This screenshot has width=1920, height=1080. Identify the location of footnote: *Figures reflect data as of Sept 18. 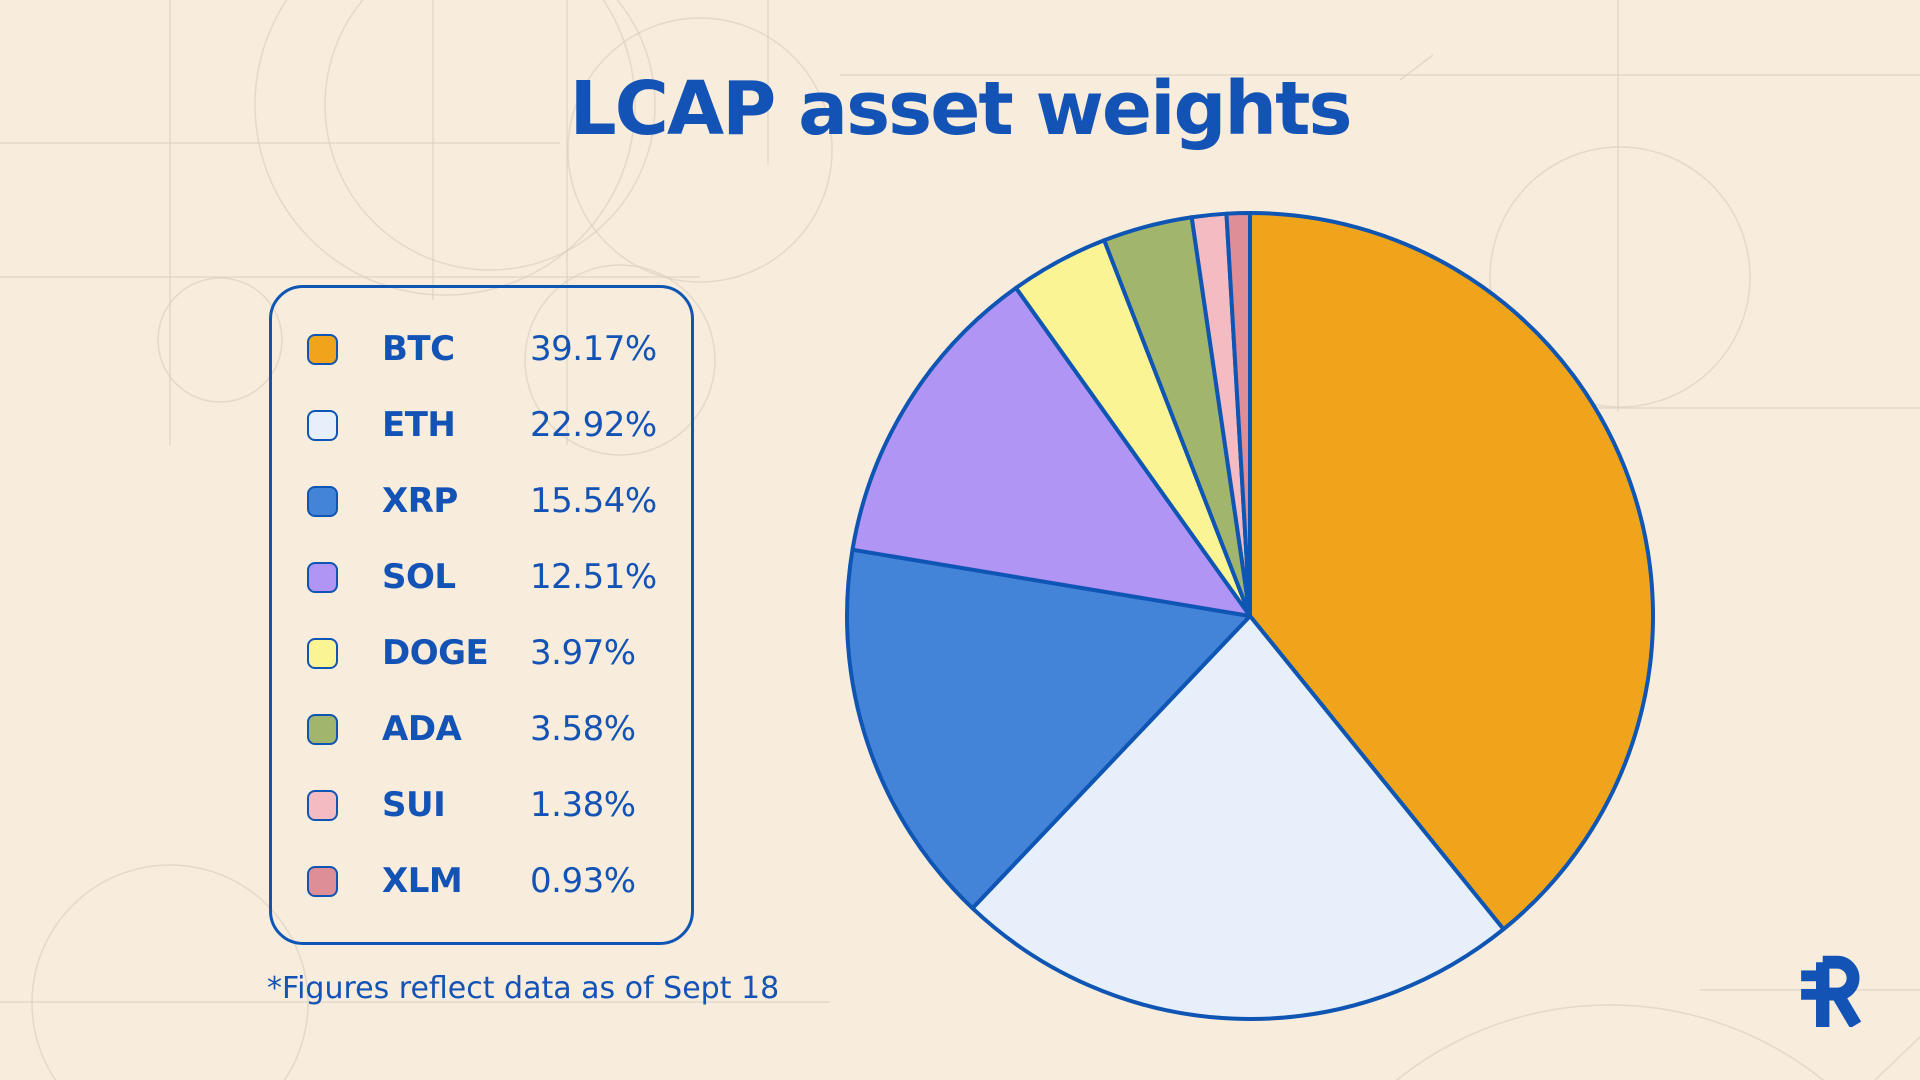
(523, 988).